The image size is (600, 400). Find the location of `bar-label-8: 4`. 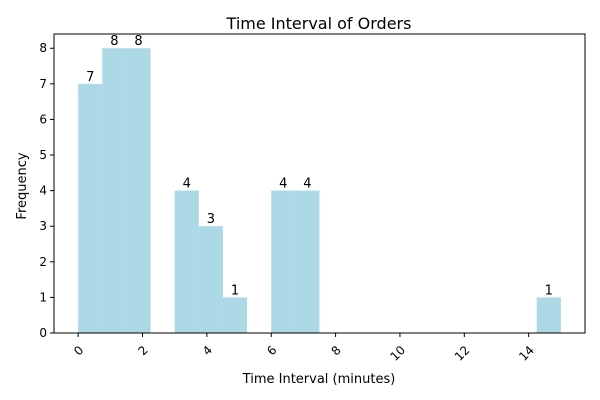

bar-label-8: 4 is located at coordinates (283, 184).